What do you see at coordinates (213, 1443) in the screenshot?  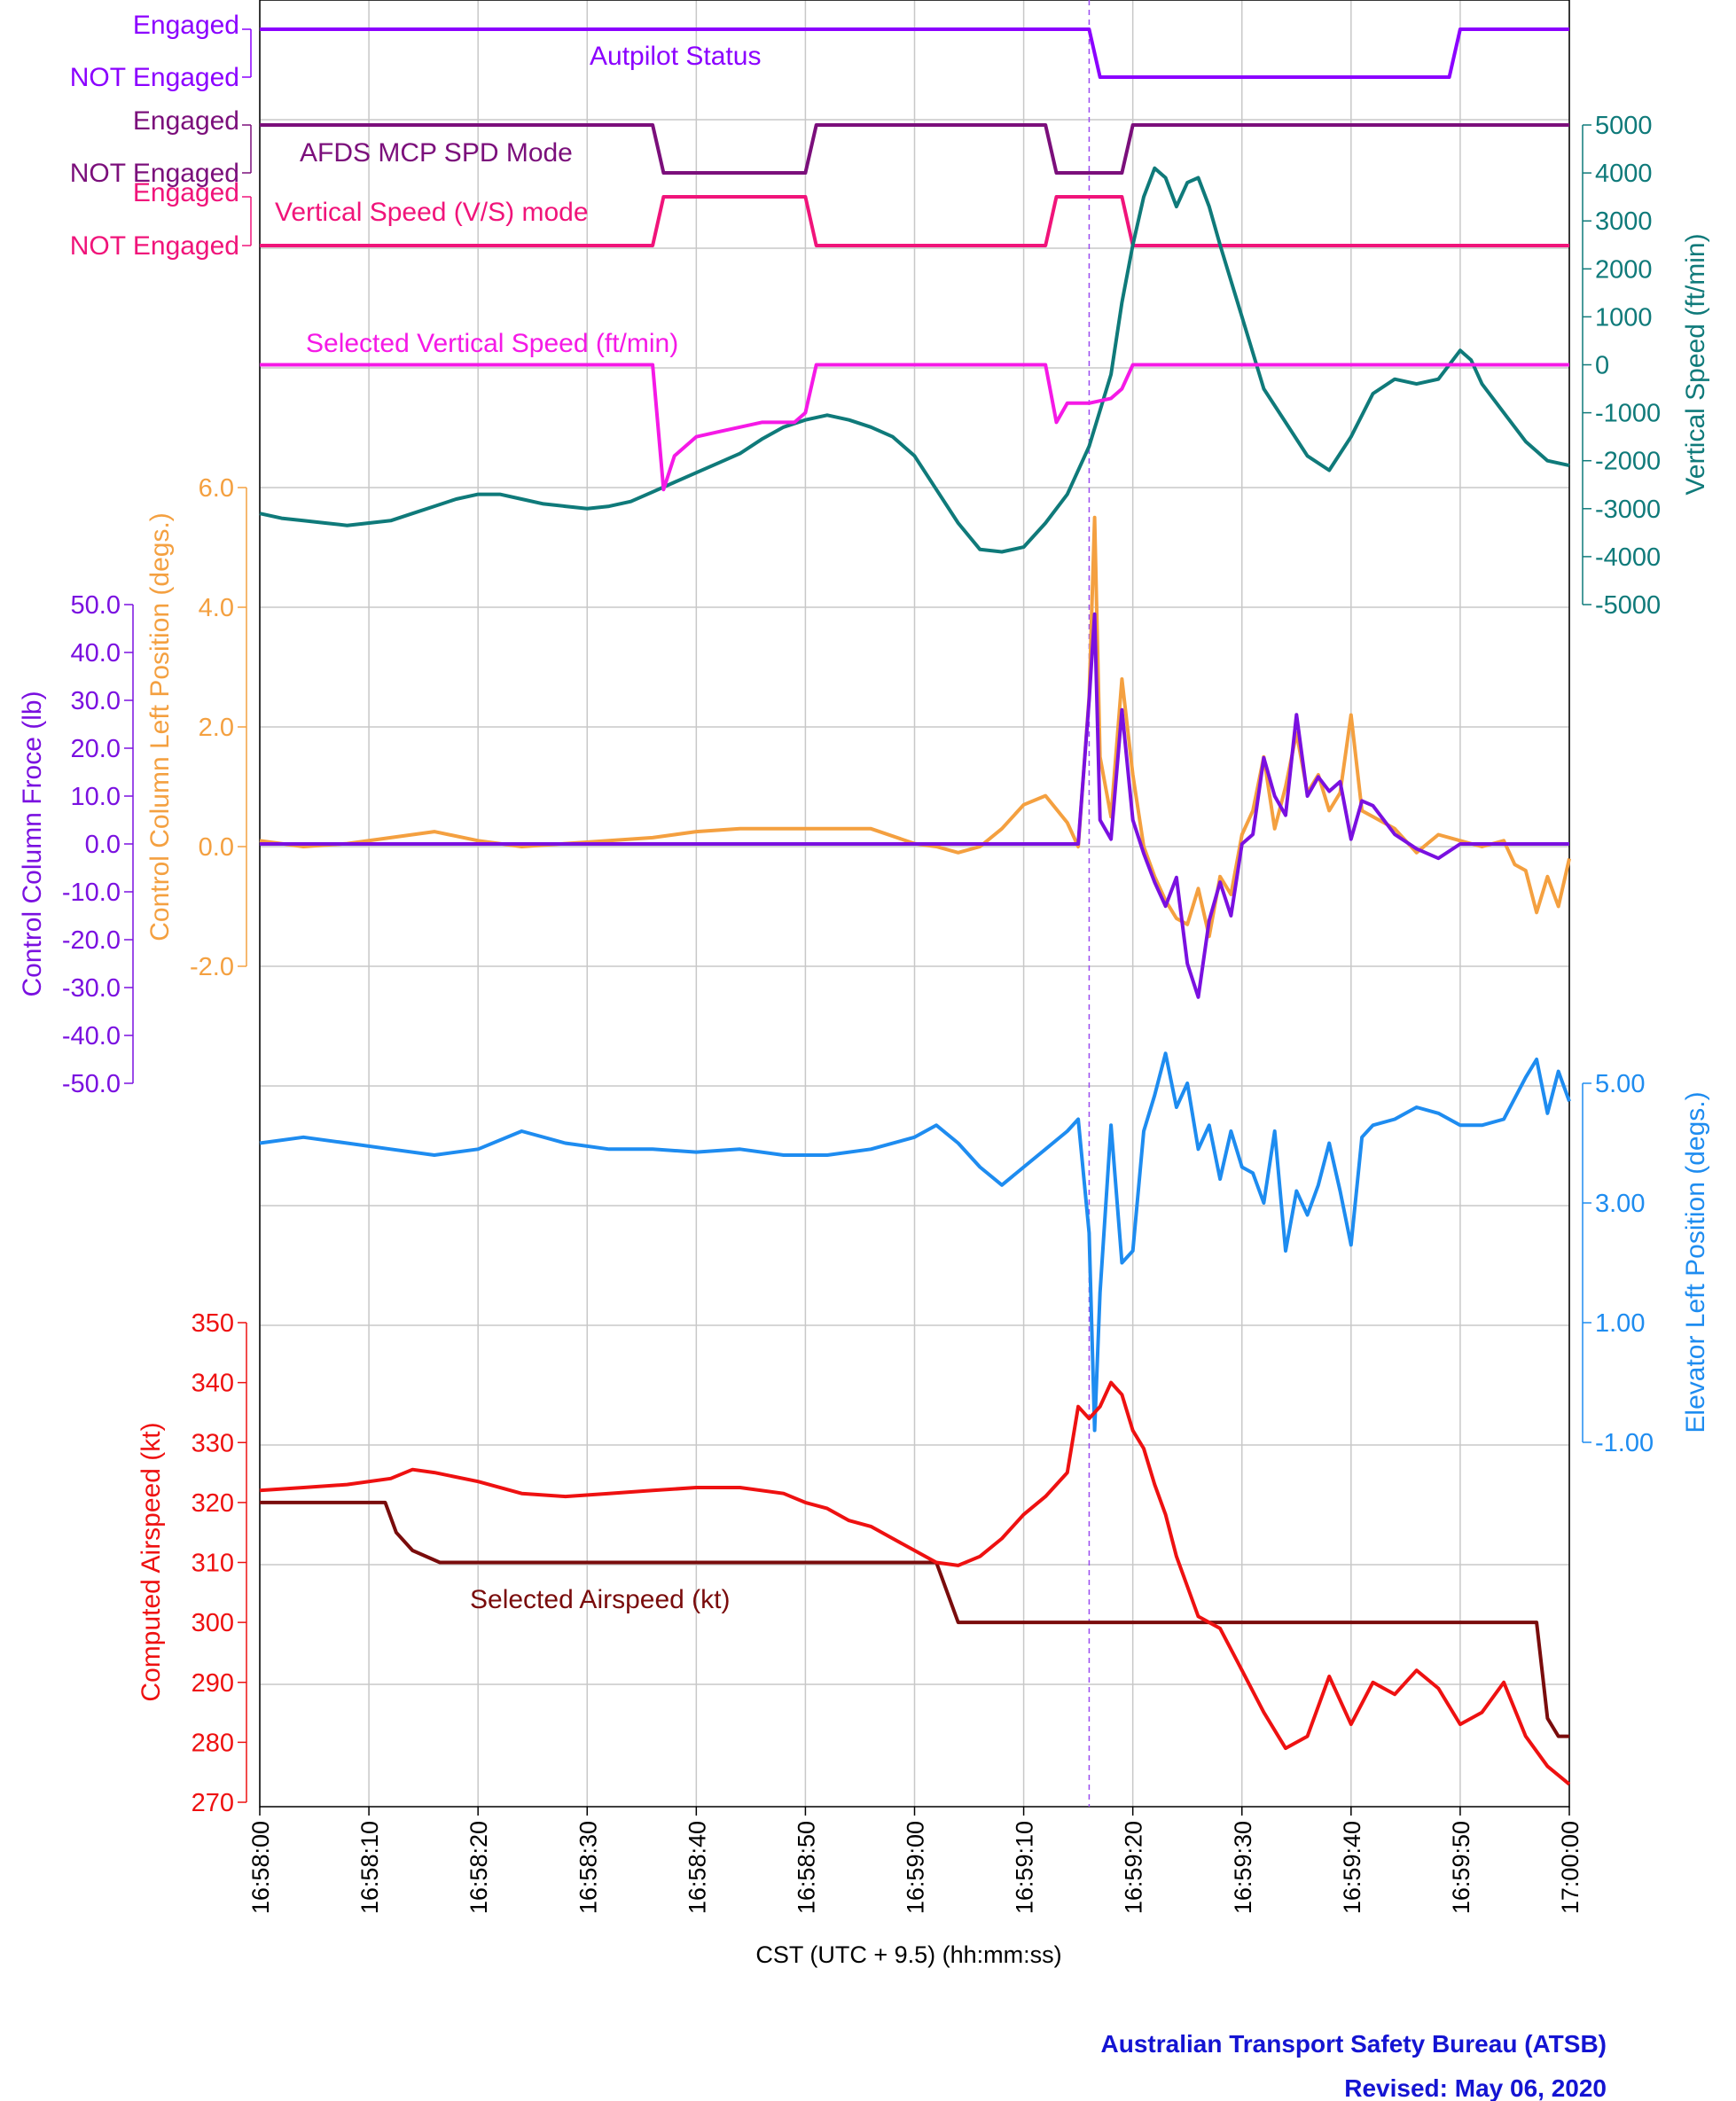 I see `airspeed-axis-tick-label: 330` at bounding box center [213, 1443].